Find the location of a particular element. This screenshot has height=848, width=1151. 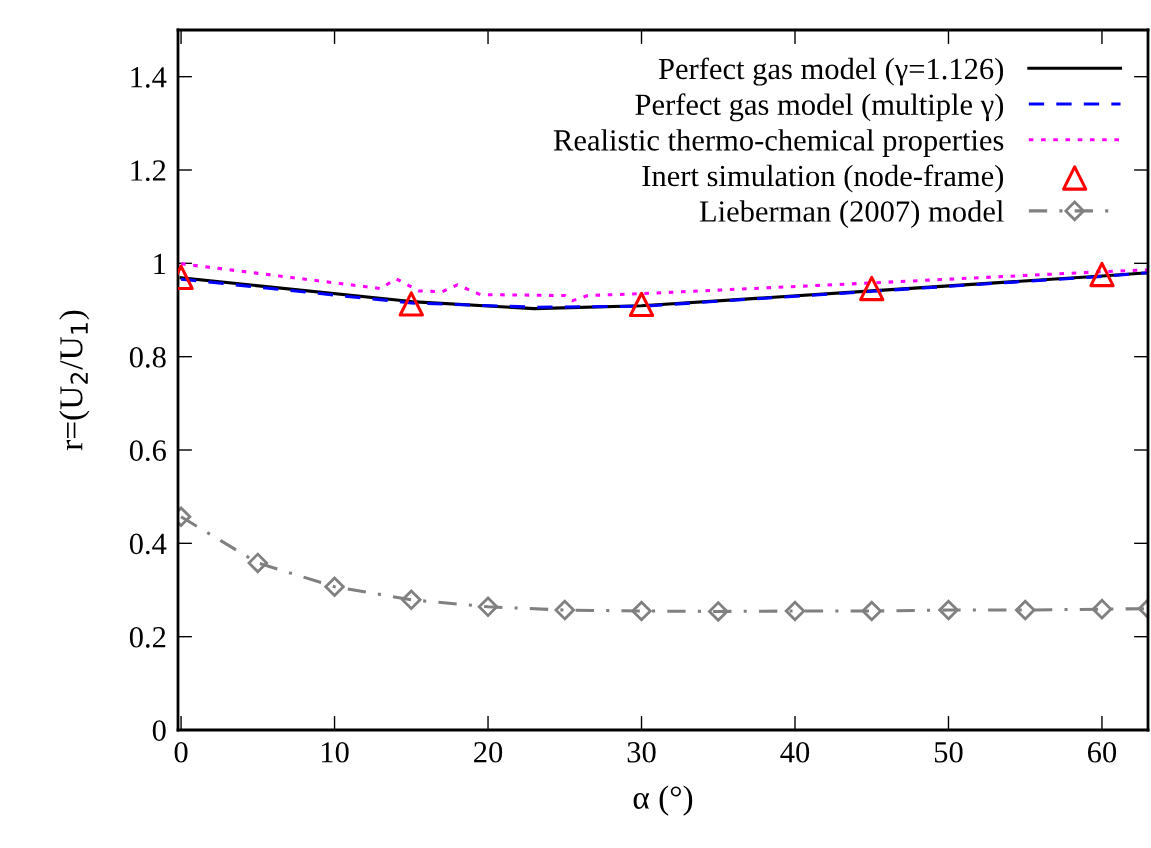

y-tick-label: 0.8 is located at coordinates (147, 357).